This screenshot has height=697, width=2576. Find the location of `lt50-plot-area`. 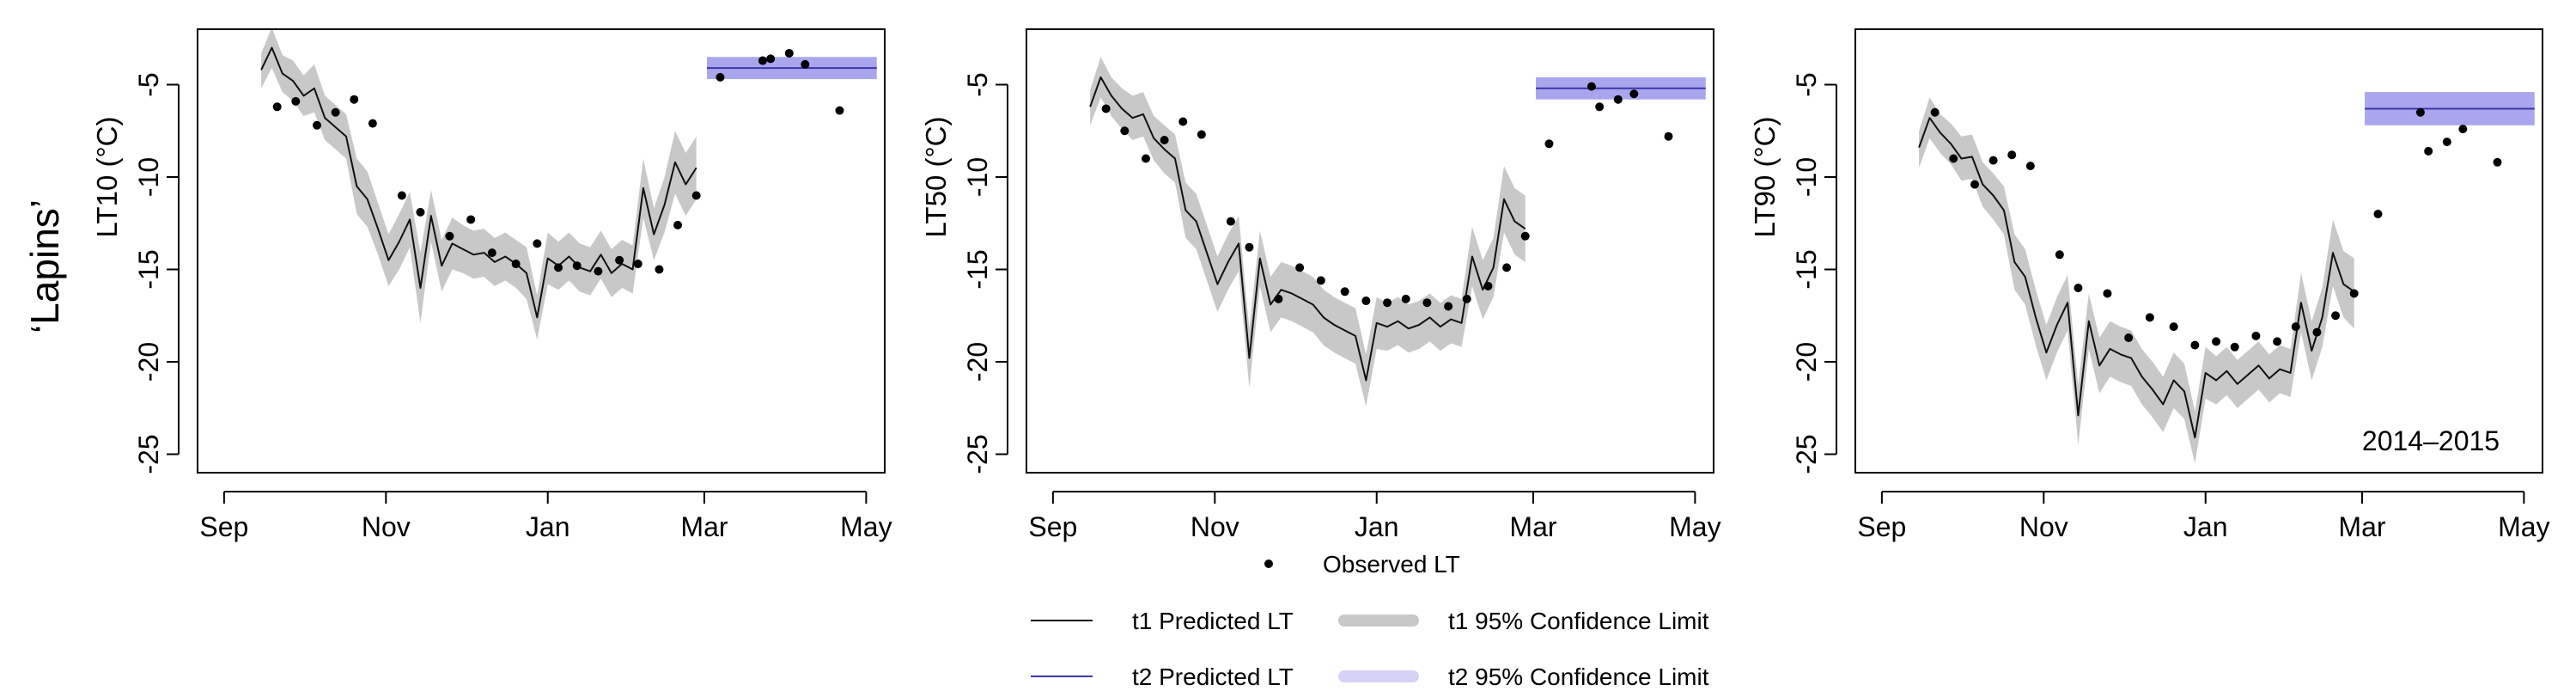

lt50-plot-area is located at coordinates (1397, 232).